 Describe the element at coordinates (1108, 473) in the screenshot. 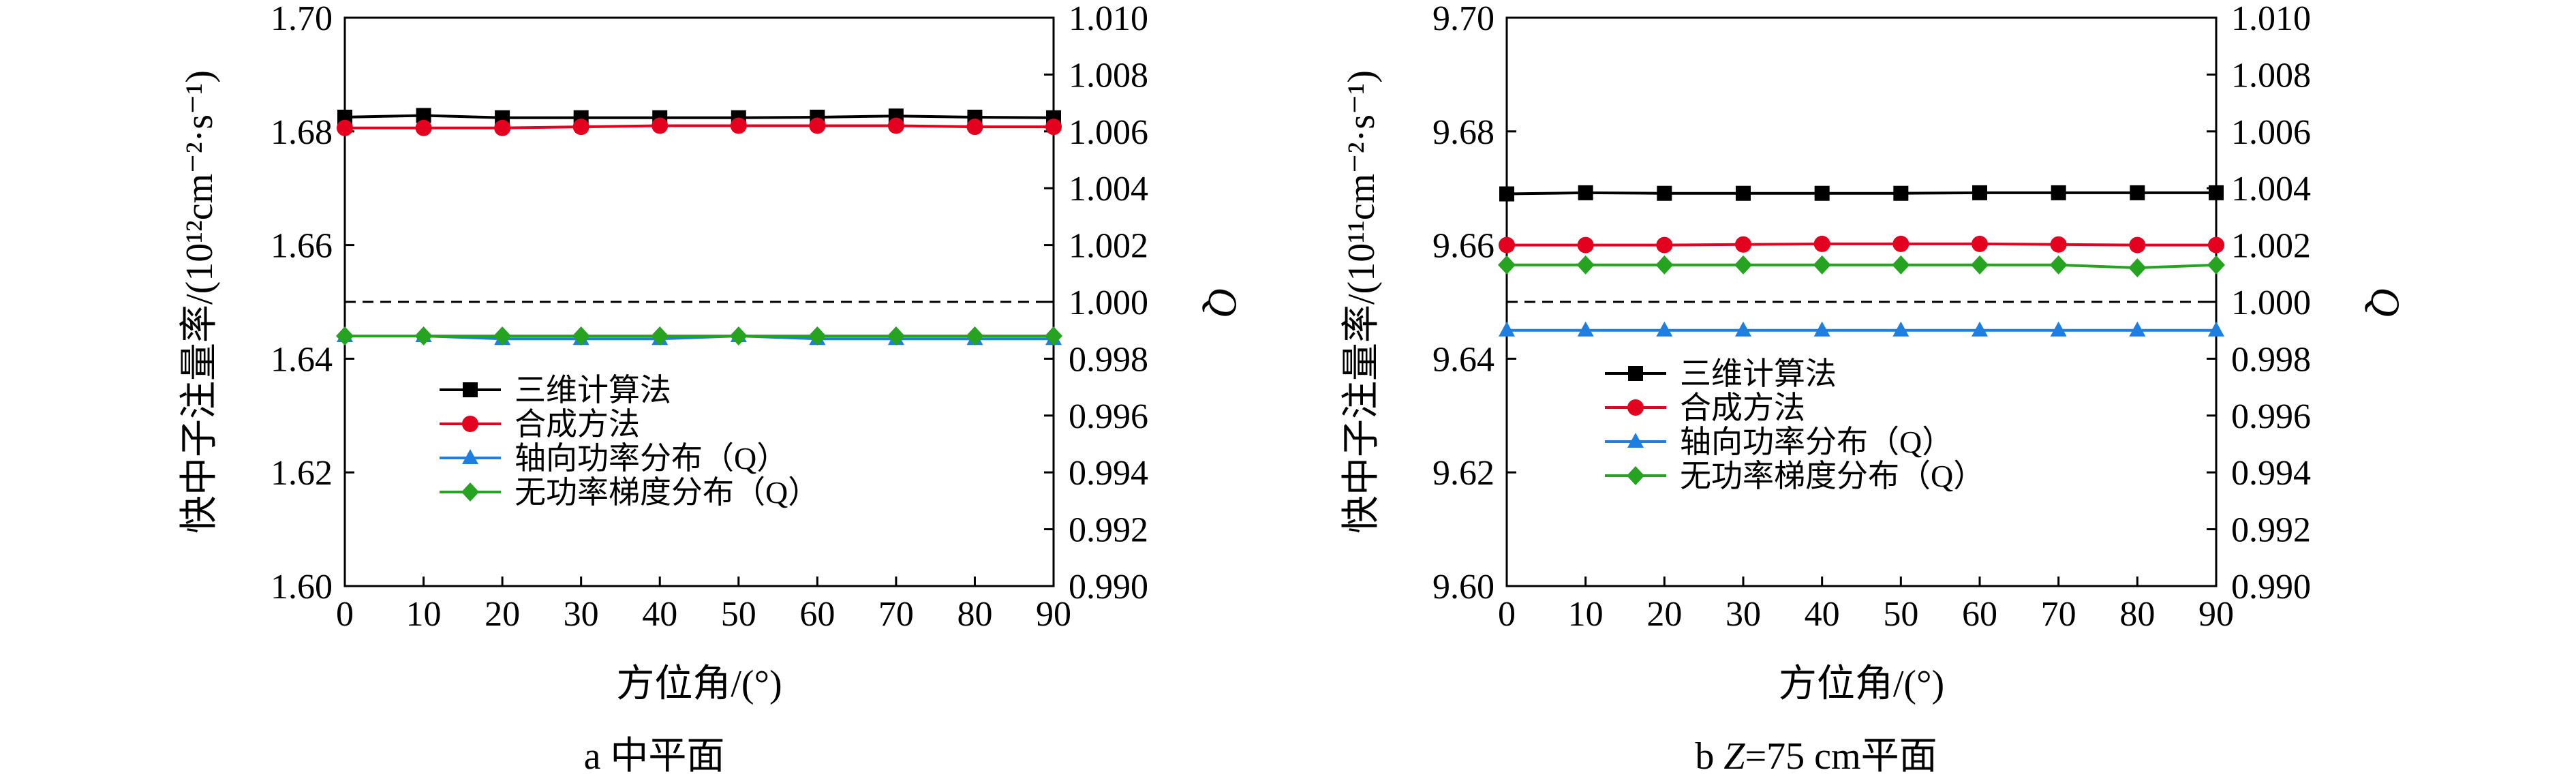

I see `y2-tick-label: 0.994` at that location.